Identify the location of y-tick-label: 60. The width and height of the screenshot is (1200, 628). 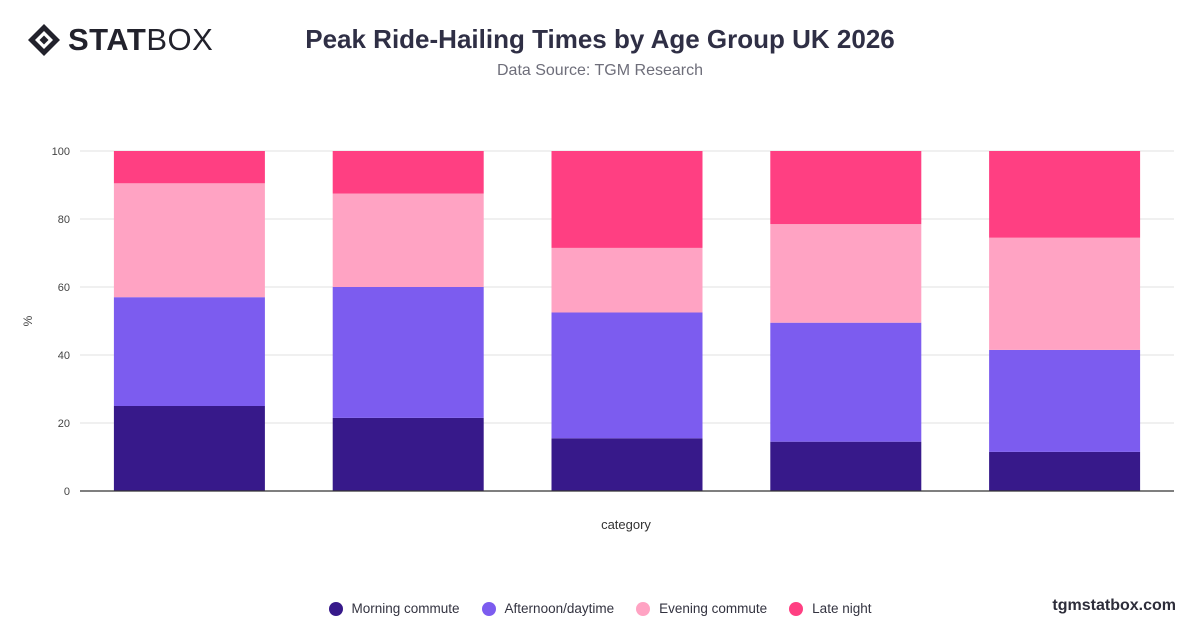
(64, 288).